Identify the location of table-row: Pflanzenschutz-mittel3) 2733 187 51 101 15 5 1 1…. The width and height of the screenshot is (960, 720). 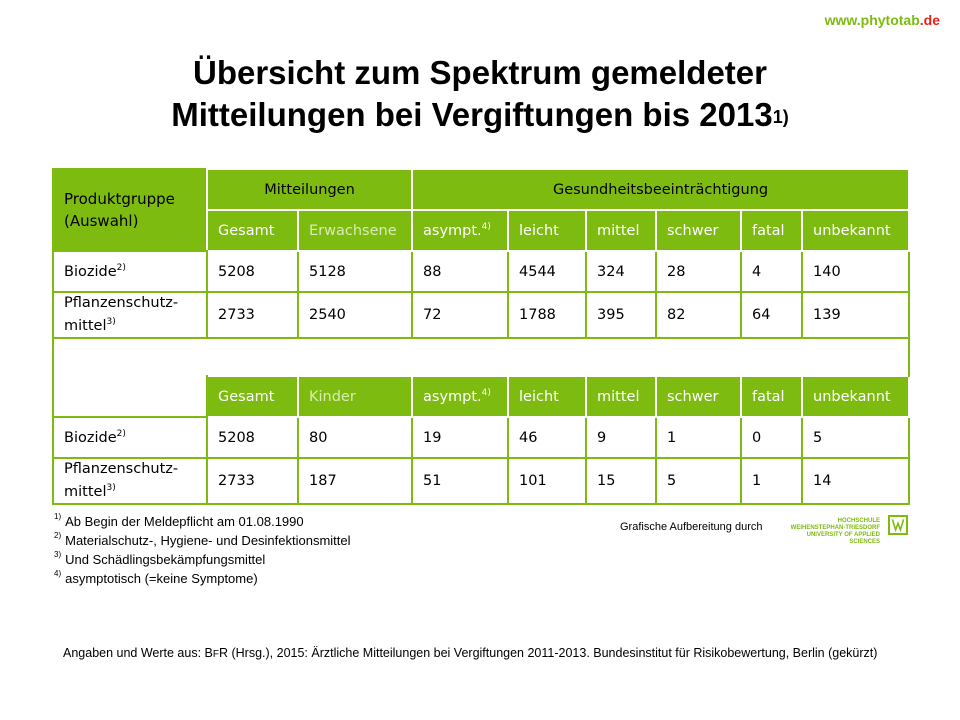
(481, 481).